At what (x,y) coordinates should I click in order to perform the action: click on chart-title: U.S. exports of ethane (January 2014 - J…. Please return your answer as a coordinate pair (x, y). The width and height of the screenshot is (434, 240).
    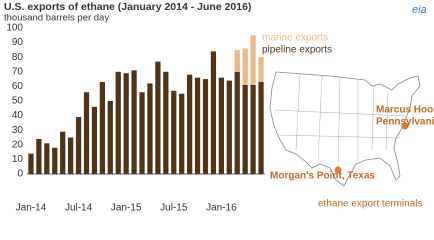
    Looking at the image, I should click on (127, 7).